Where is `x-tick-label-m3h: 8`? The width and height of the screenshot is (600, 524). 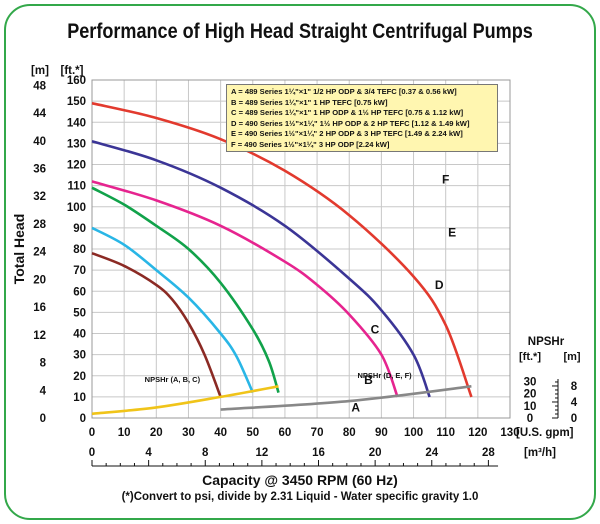
x-tick-label-m3h: 8 is located at coordinates (205, 453).